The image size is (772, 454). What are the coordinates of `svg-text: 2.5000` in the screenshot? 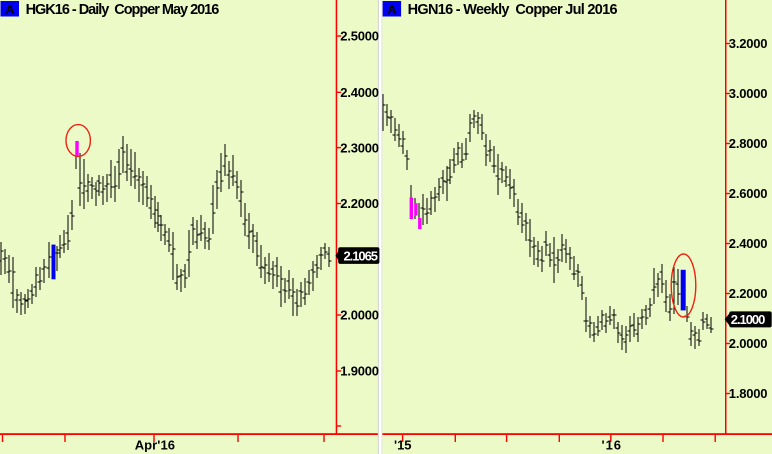 It's located at (359, 36).